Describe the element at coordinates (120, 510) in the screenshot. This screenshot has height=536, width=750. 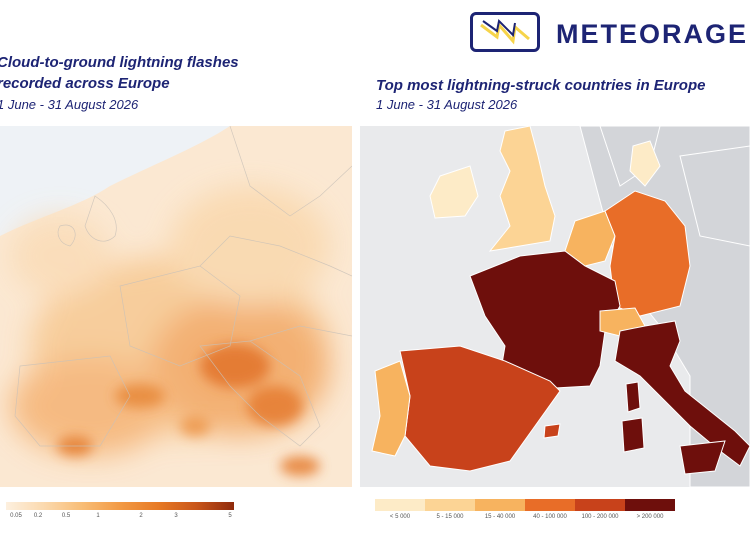
I see `density-colorbar: 0.05 0.2 0.5 1 2 3 5` at that location.